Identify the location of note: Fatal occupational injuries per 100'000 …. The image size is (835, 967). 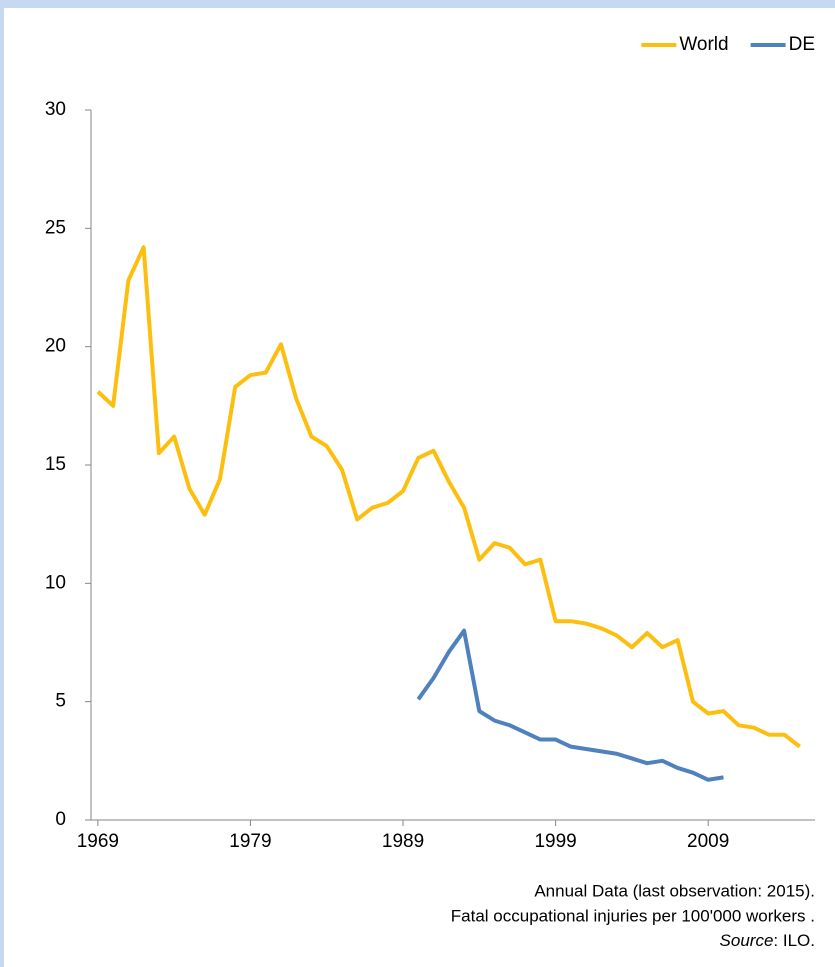
(633, 915).